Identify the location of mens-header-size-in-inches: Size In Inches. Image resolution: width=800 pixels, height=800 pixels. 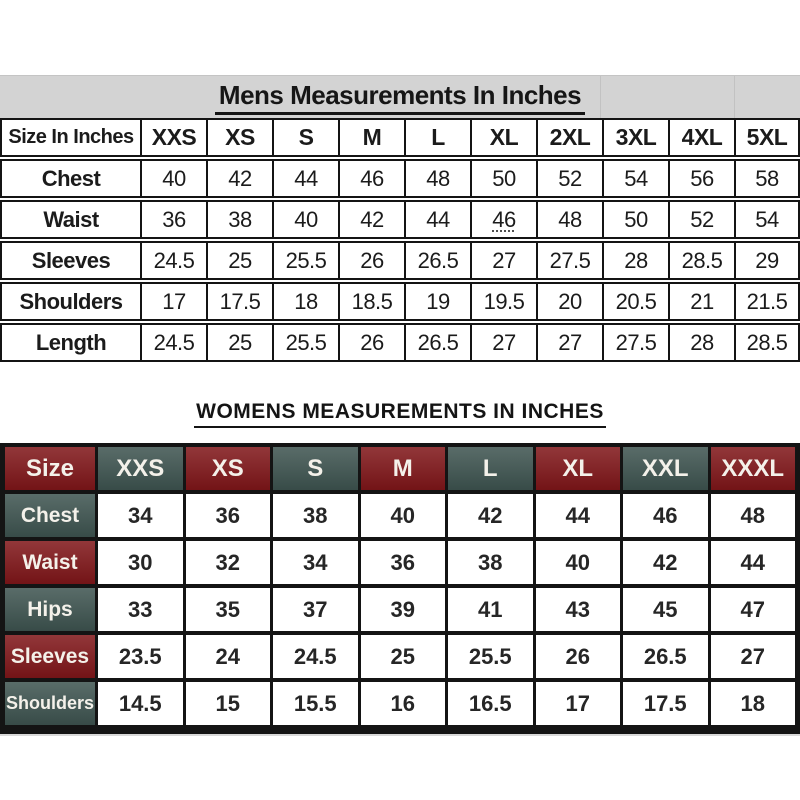
(70, 137).